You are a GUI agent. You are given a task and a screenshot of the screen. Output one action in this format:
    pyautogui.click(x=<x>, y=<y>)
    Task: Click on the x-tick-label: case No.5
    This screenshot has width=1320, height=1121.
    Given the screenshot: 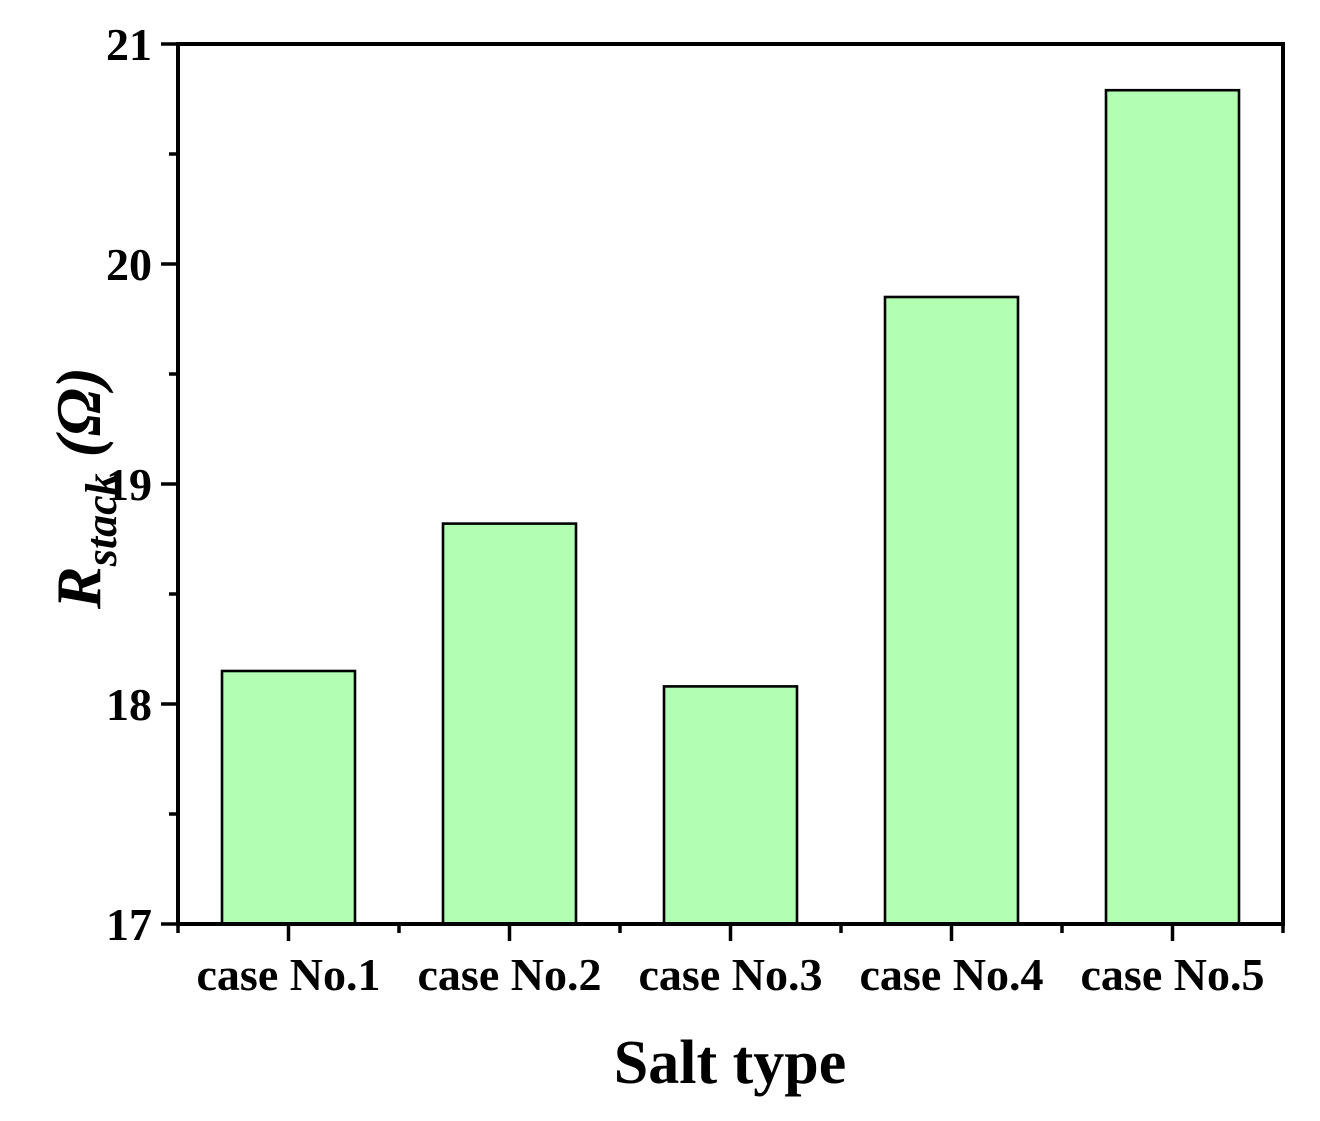 What is the action you would take?
    pyautogui.click(x=1173, y=974)
    